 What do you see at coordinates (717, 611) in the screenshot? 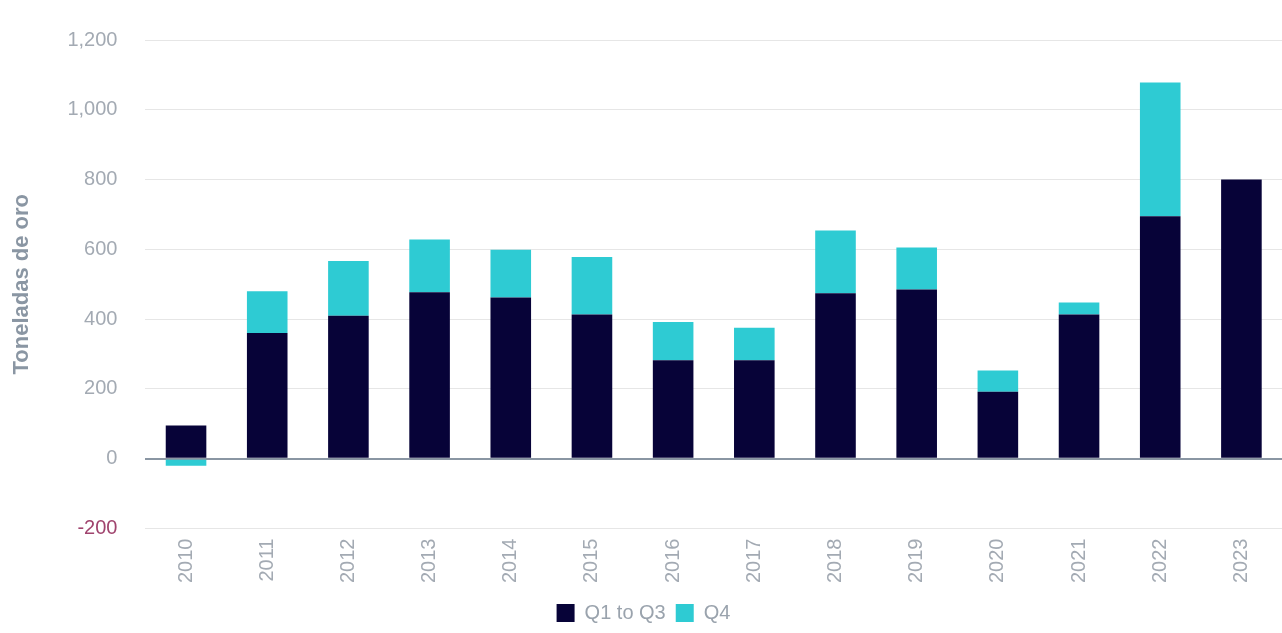
I see `legend-label: Q4` at bounding box center [717, 611].